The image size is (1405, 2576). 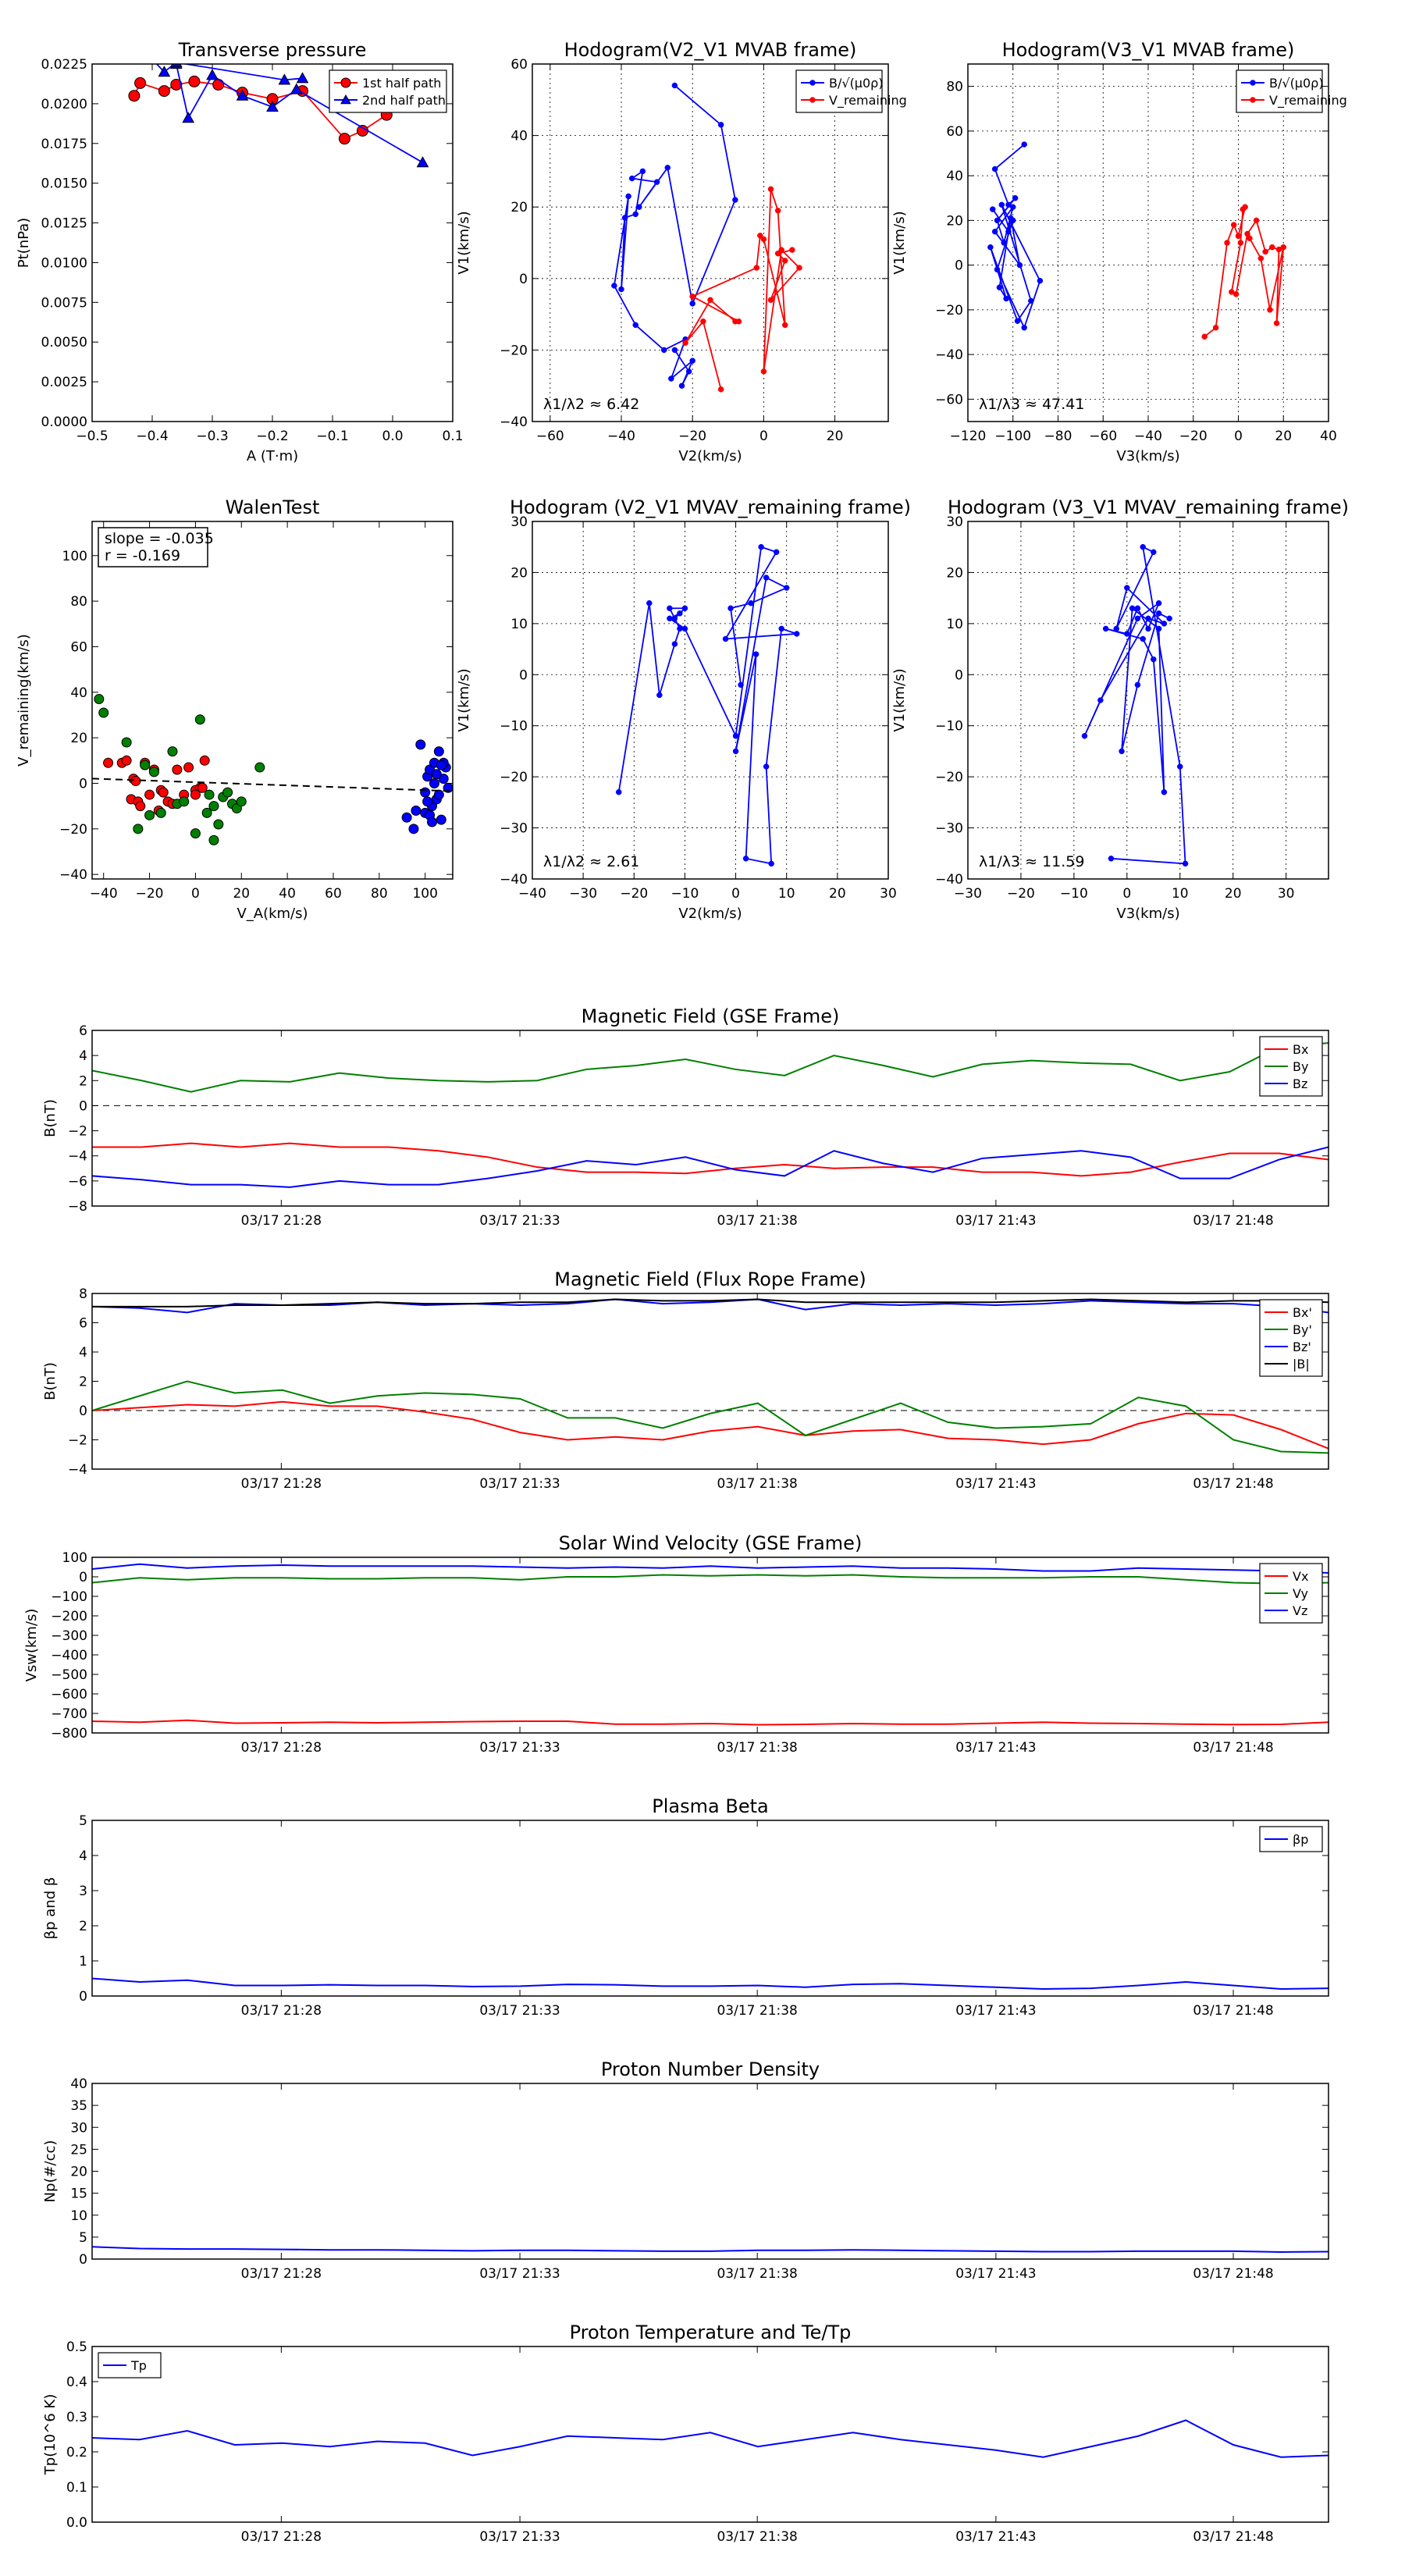 What do you see at coordinates (69, 1675) in the screenshot?
I see `y-tick-label: −500` at bounding box center [69, 1675].